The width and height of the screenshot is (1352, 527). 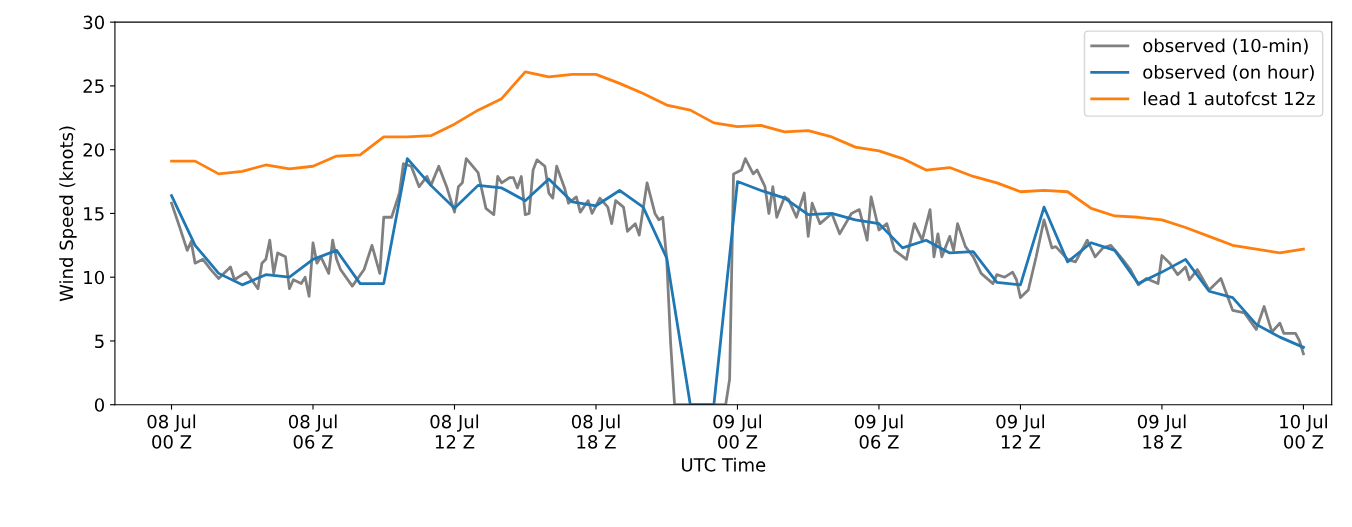 I want to click on legend-label: observed (on hour), so click(x=1228, y=72).